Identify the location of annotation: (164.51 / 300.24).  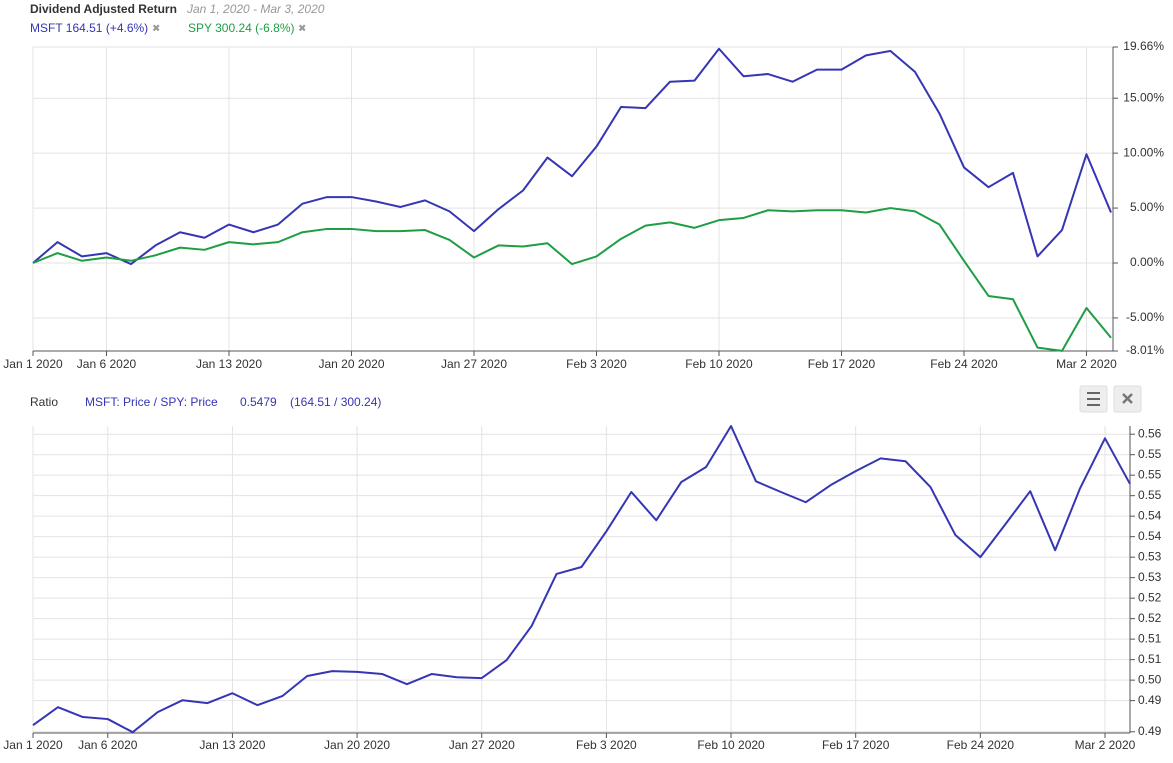
(335, 402).